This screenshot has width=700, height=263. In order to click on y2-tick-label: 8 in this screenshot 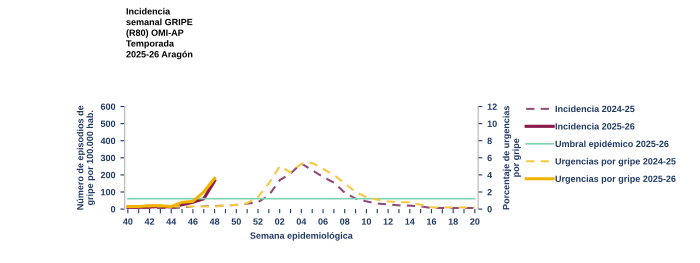, I will do `click(489, 141)`.